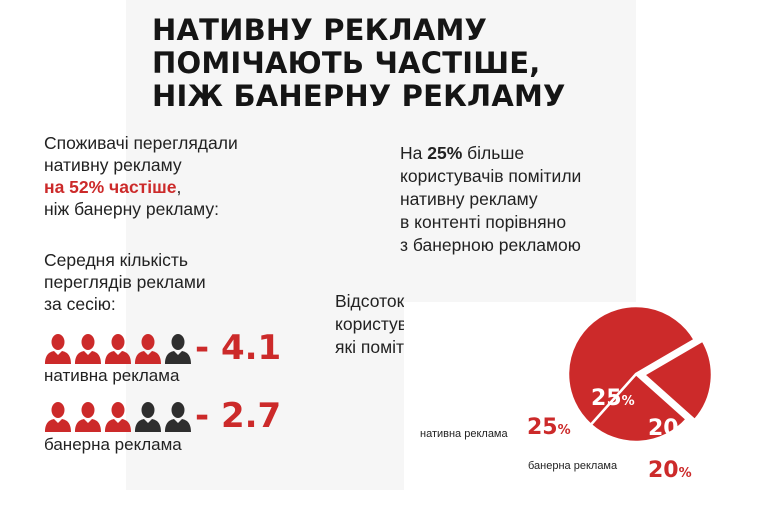 This screenshot has height=507, width=760. Describe the element at coordinates (113, 444) in the screenshot. I see `banner-views-caption: банерна реклама` at that location.